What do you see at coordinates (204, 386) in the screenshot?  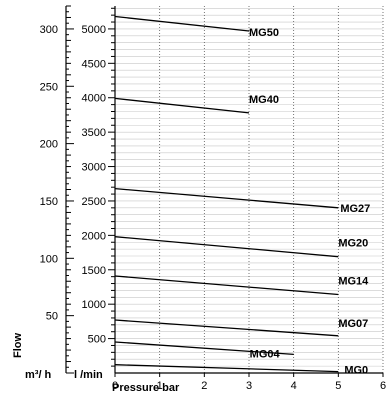 I see `x-axis-tick-label: 2` at bounding box center [204, 386].